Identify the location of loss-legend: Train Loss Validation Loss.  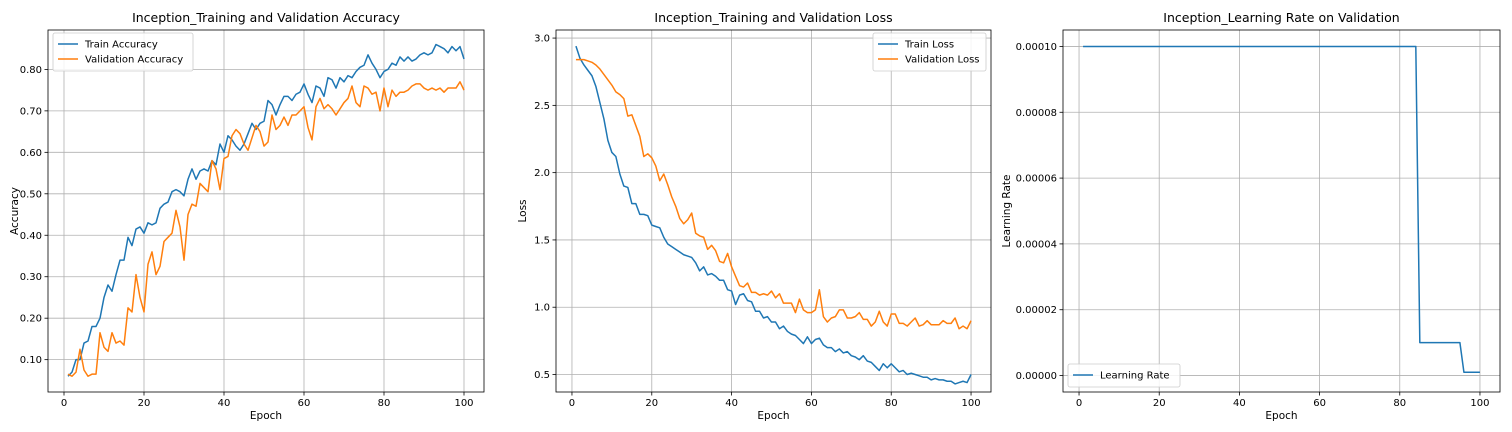
(929, 52).